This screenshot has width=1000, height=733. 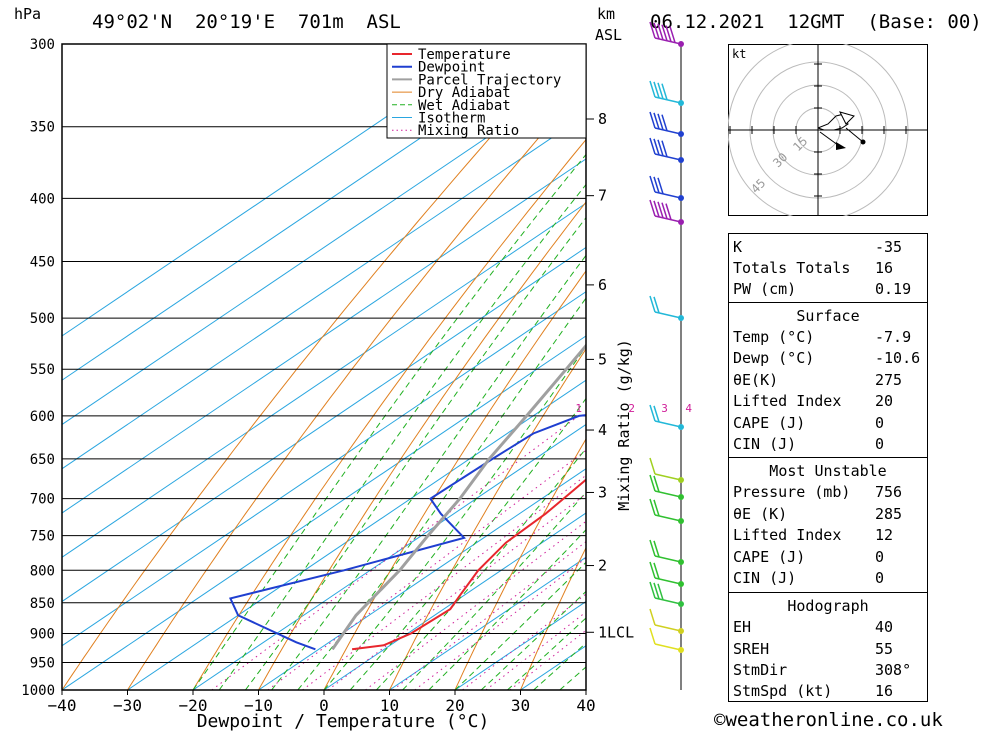 I want to click on most-unstable-title: Most Unstable, so click(x=828, y=471).